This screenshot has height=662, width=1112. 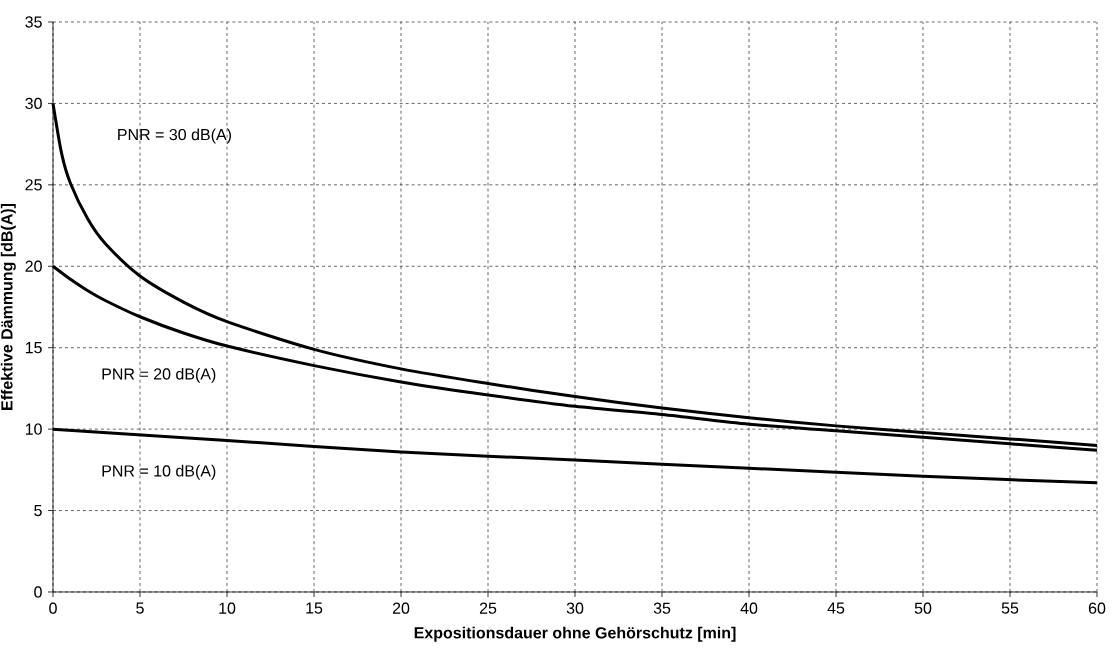 I want to click on y-tick-label: 35, so click(x=33, y=22).